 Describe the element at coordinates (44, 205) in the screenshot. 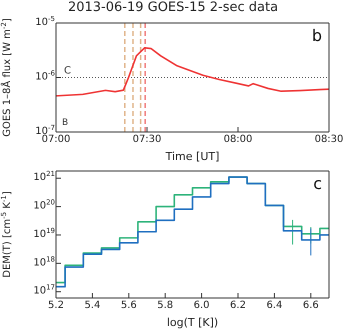

I see `y-tick-label: 10$^{20}$` at that location.